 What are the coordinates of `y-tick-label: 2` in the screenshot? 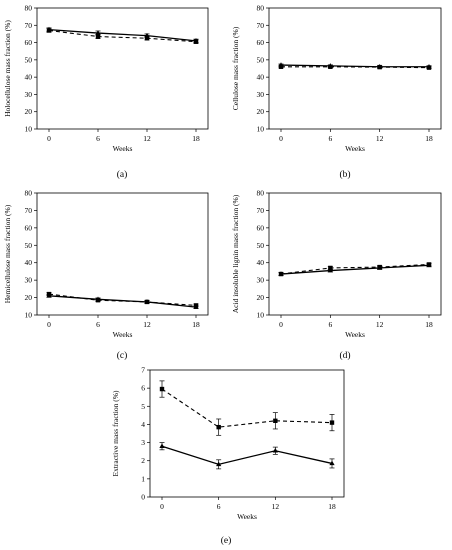 It's located at (143, 460).